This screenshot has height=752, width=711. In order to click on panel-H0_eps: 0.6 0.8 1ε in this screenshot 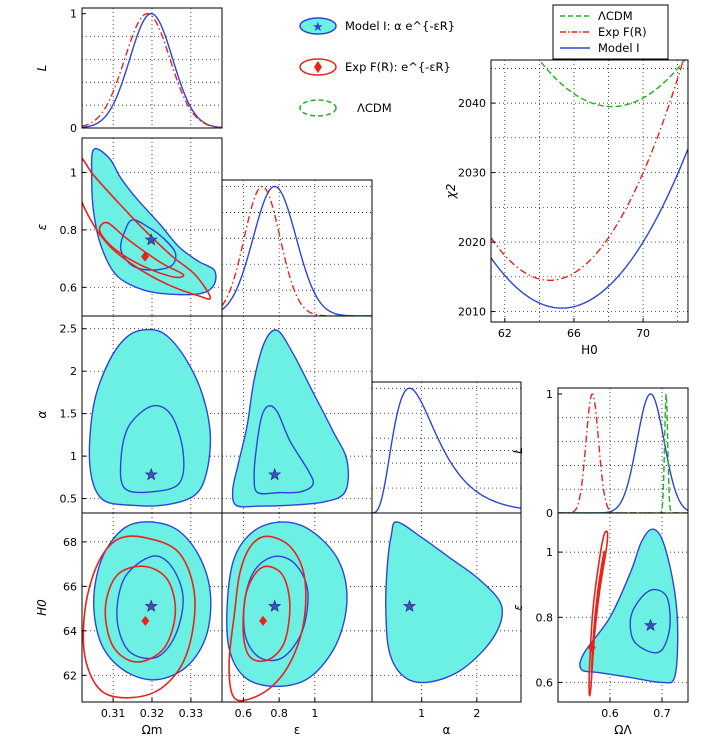, I will do `click(297, 624)`.